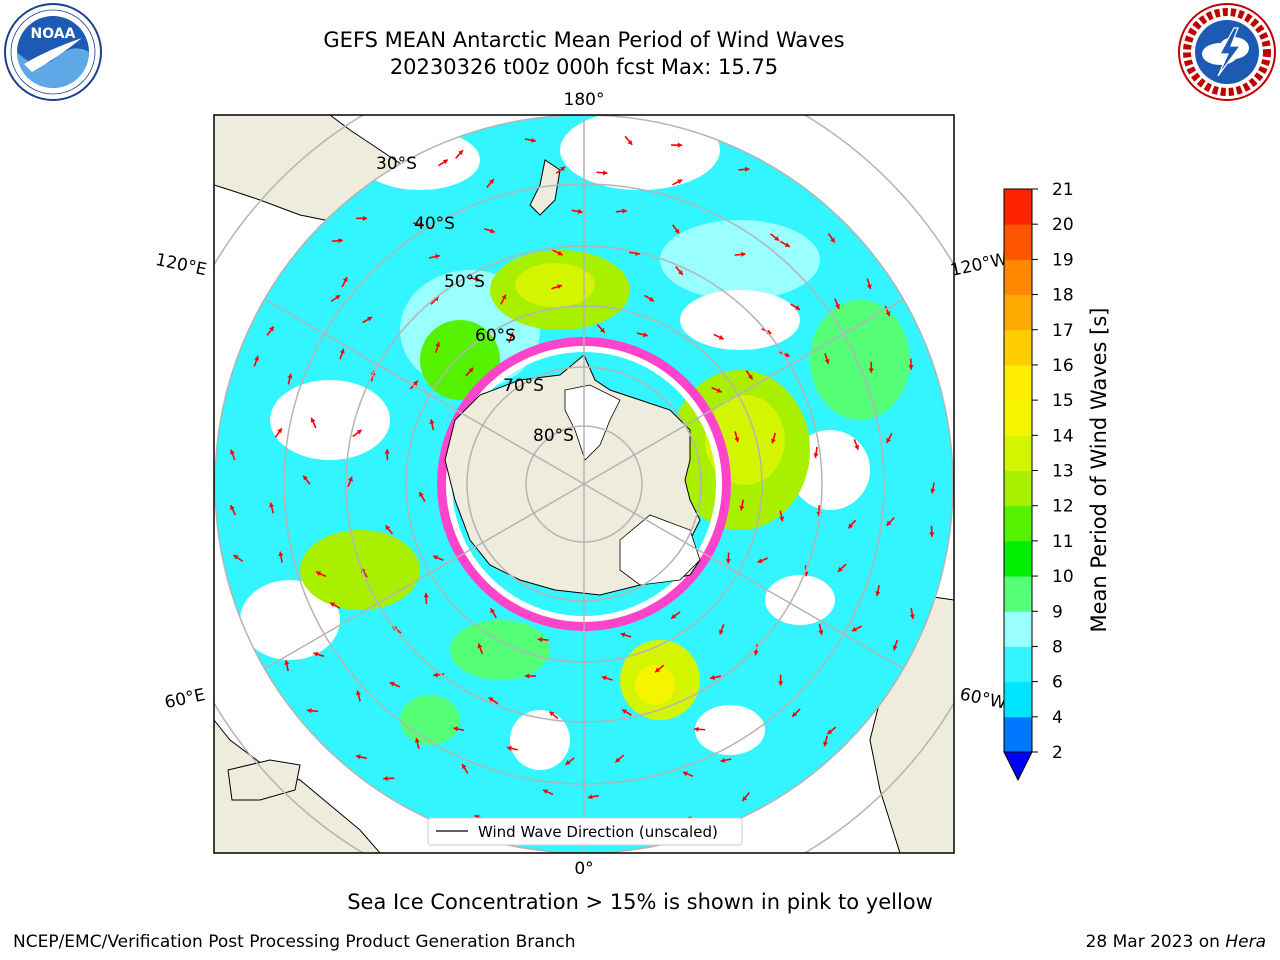 The height and width of the screenshot is (960, 1280). Describe the element at coordinates (1063, 366) in the screenshot. I see `colorbar-tick-label: 16` at that location.